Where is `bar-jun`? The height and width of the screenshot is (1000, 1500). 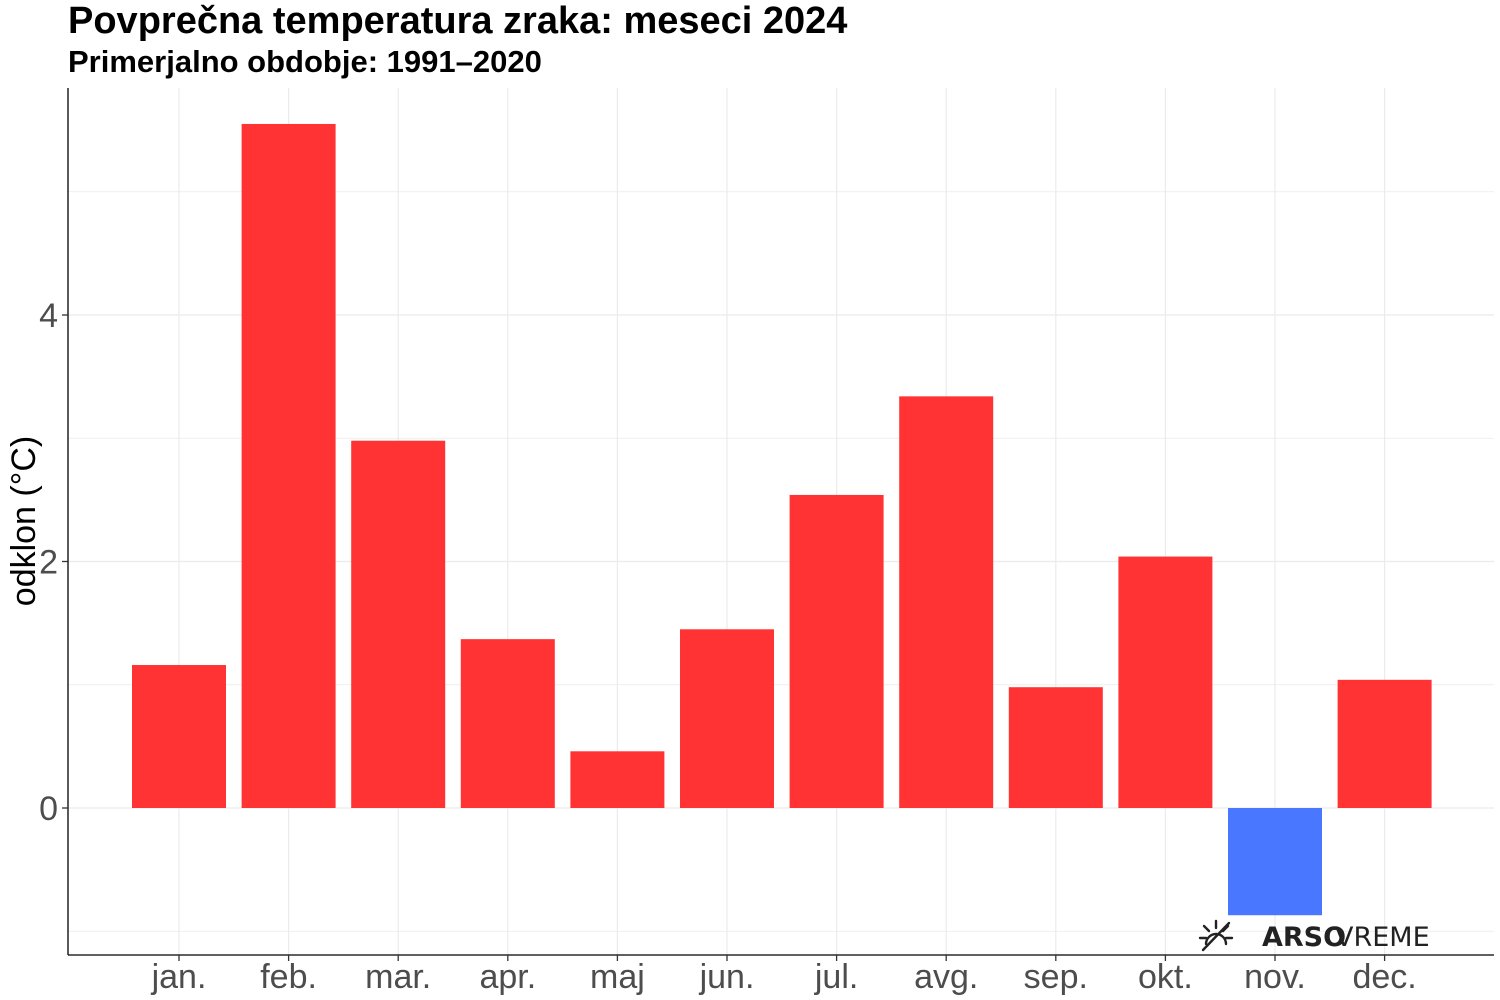 bar-jun is located at coordinates (727, 718).